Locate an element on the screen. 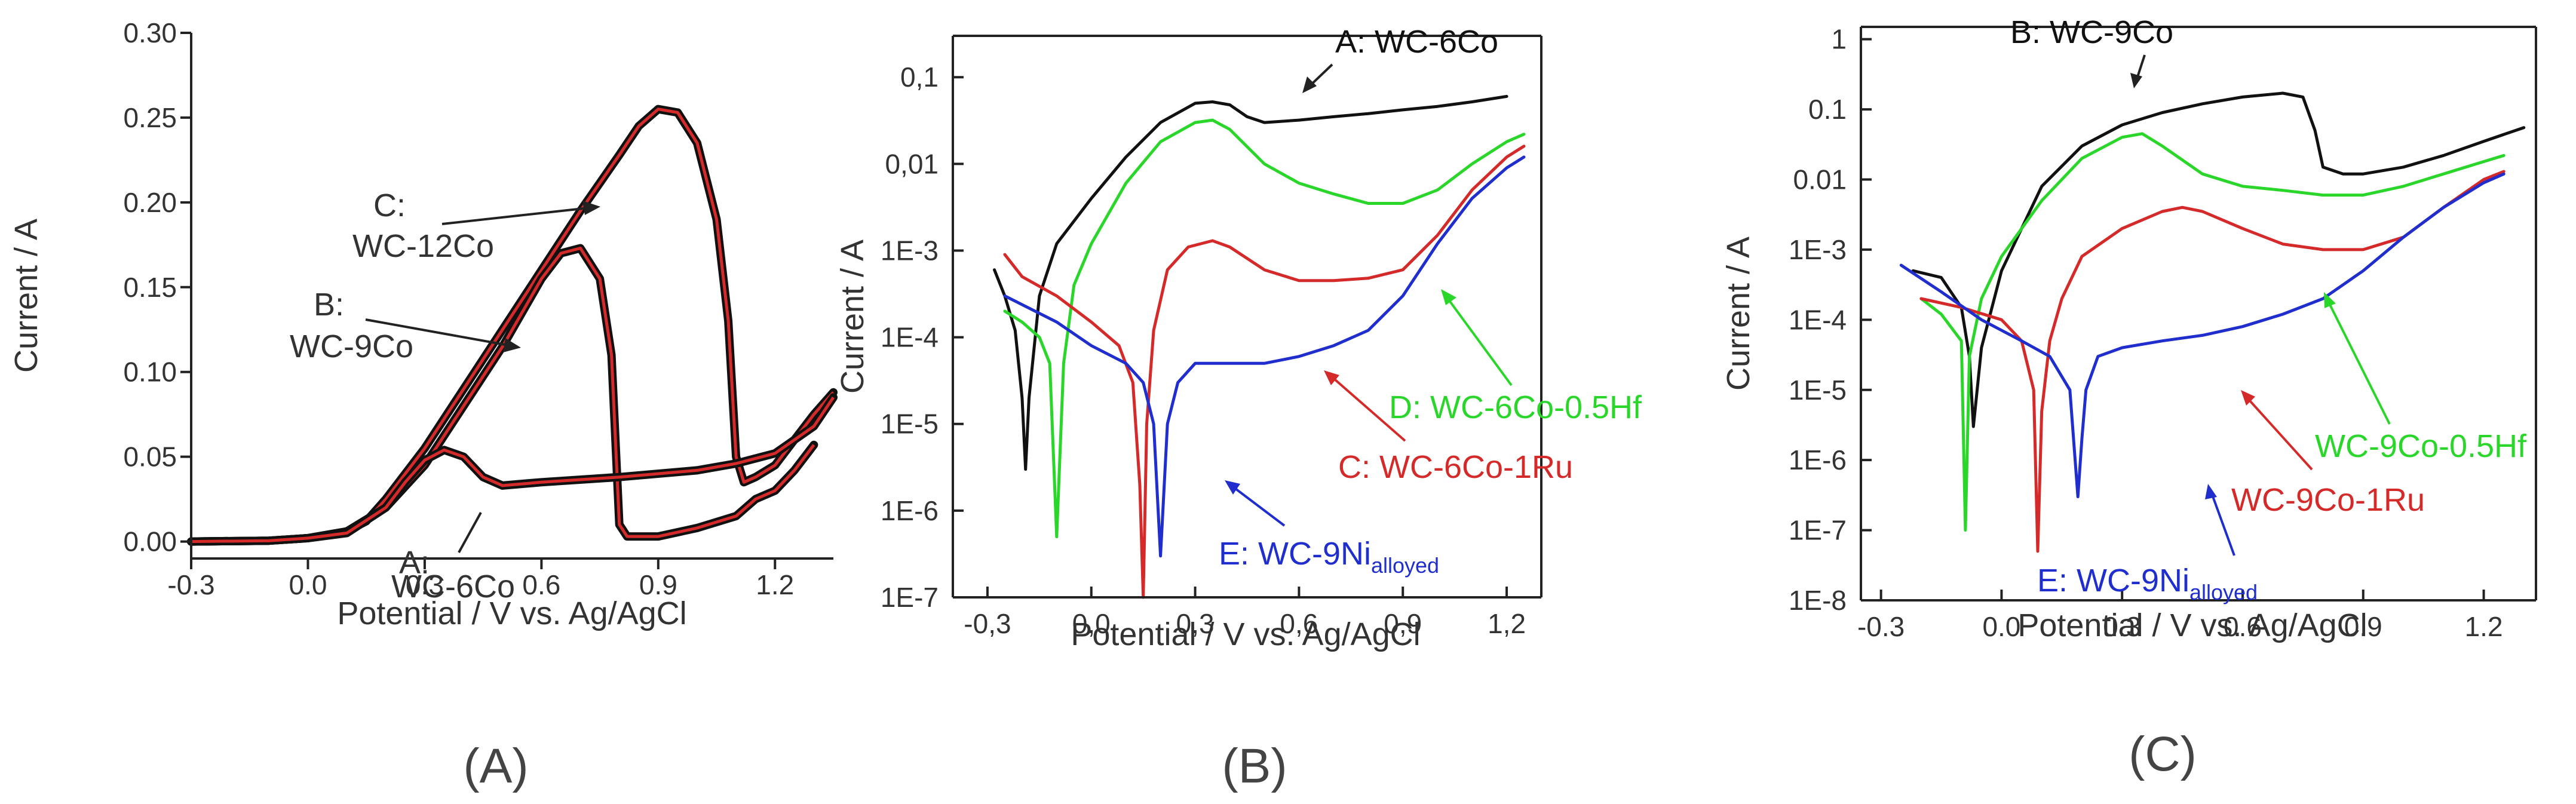 This screenshot has height=804, width=2576. panel-c-ytick-label-2: 1E-6 is located at coordinates (1818, 459).